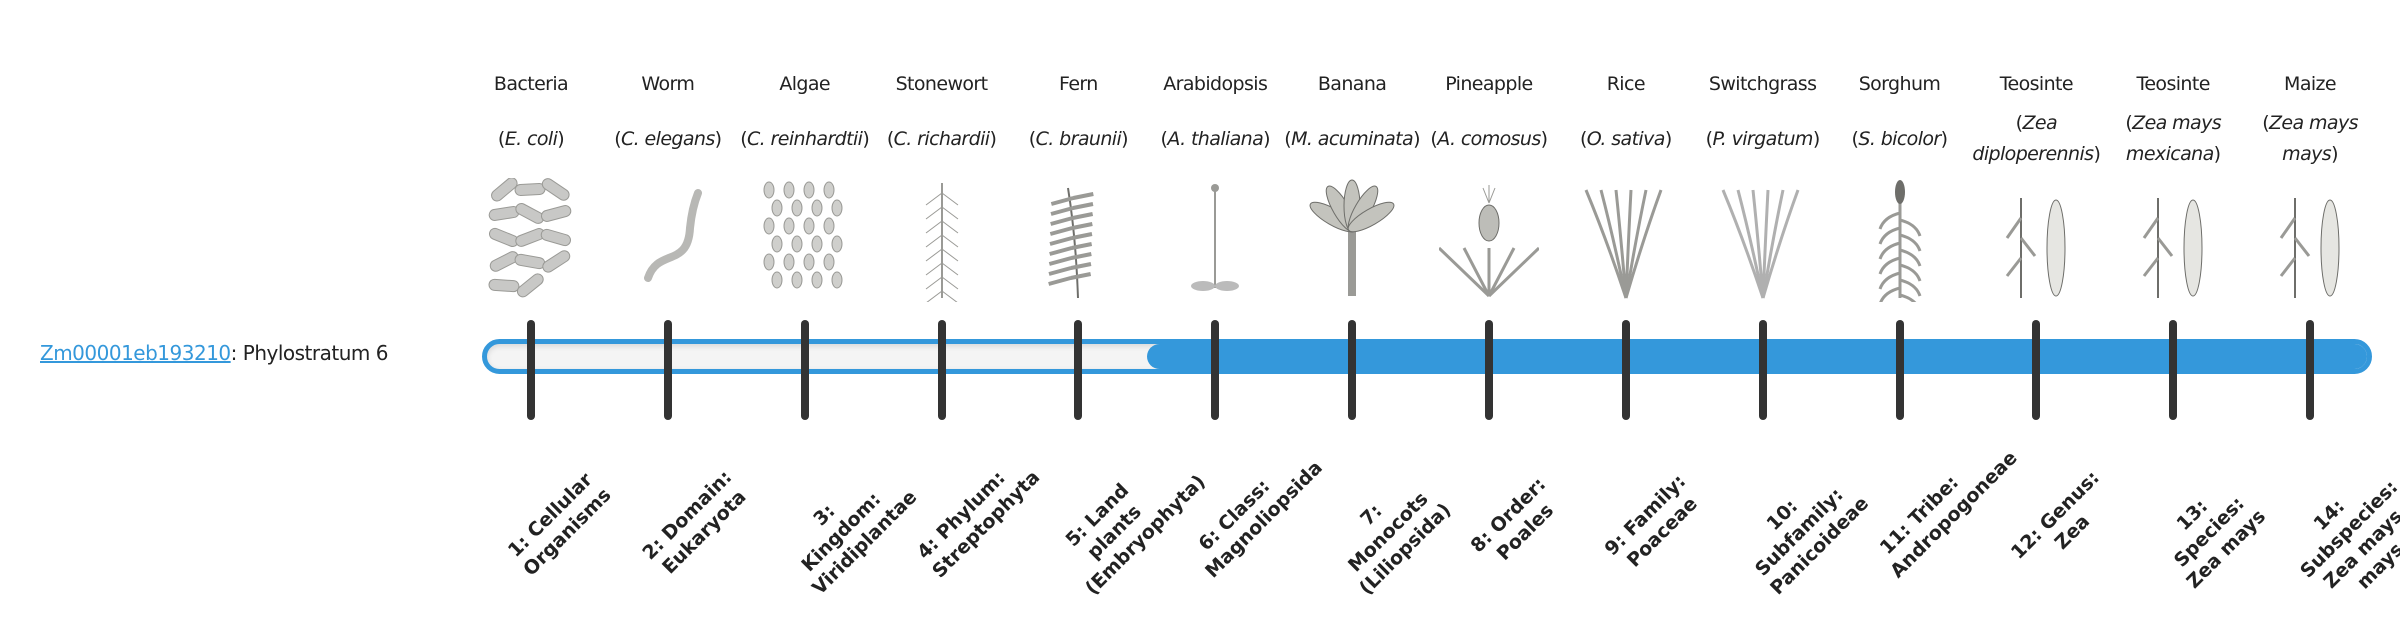  What do you see at coordinates (2036, 183) in the screenshot?
I see `organism-column: Teosinte (Zea diploperennis)` at bounding box center [2036, 183].